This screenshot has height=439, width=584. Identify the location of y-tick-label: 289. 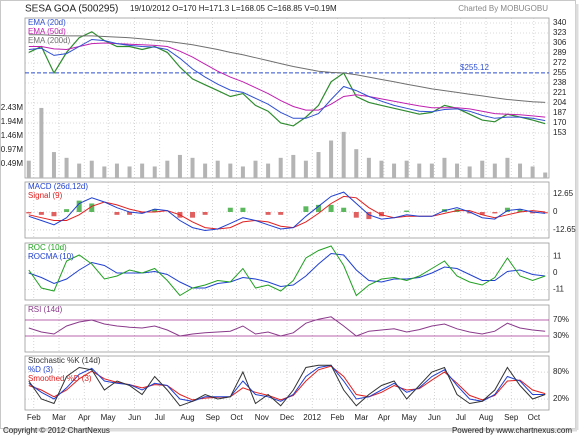
(560, 52).